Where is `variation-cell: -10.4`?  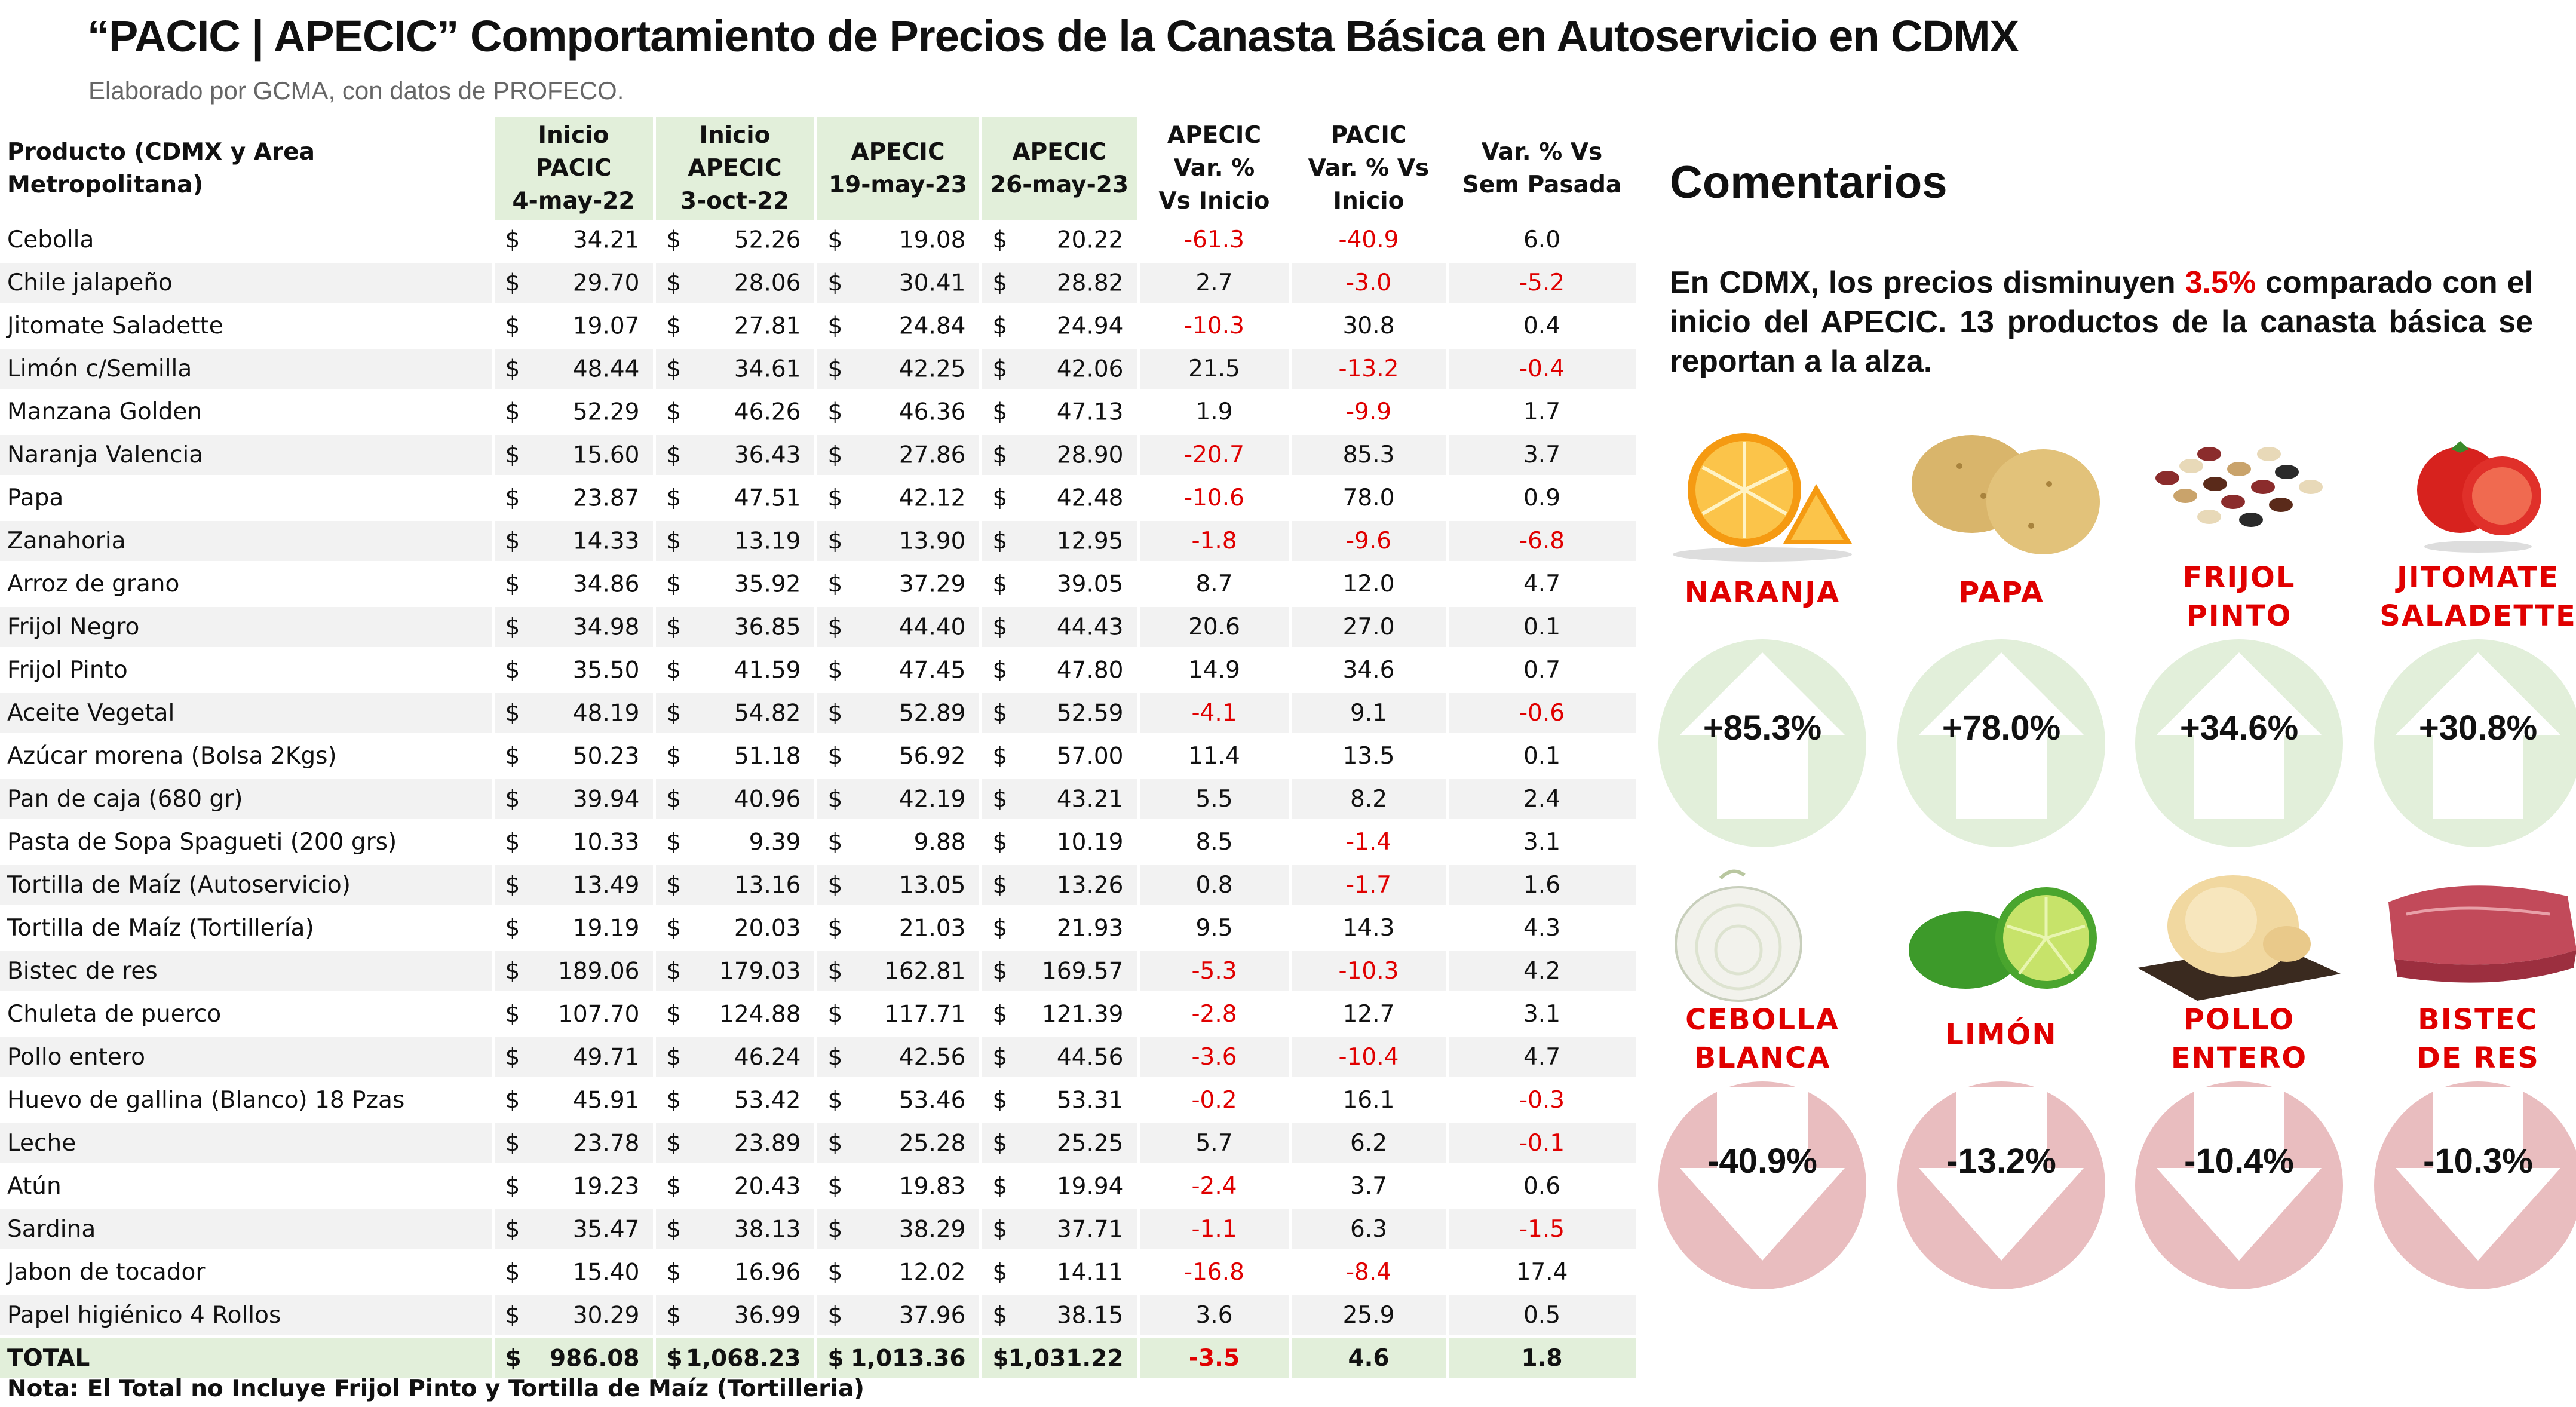
variation-cell: -10.4 is located at coordinates (1369, 1057).